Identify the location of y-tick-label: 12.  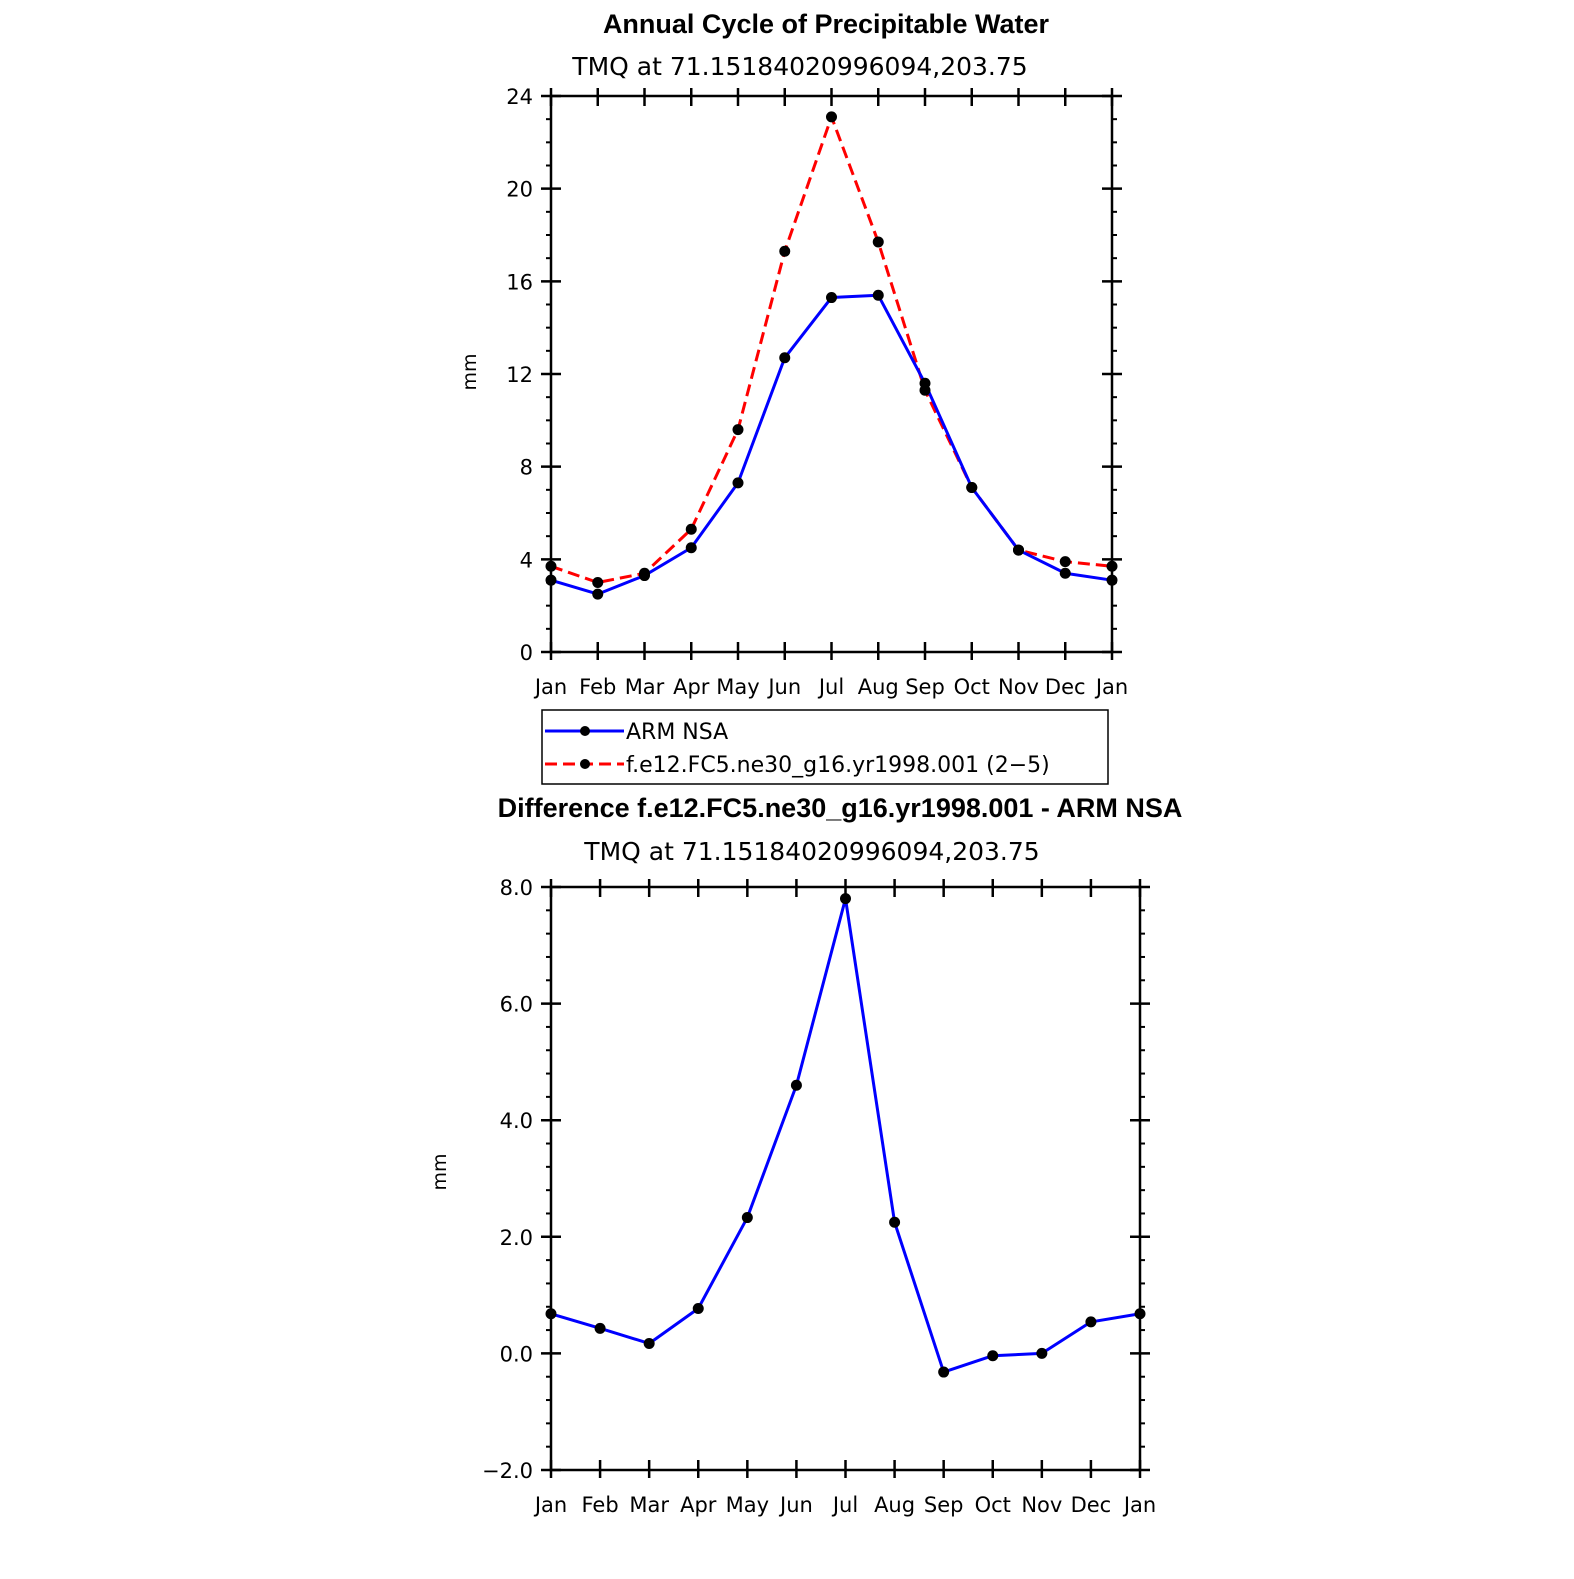
(519, 375).